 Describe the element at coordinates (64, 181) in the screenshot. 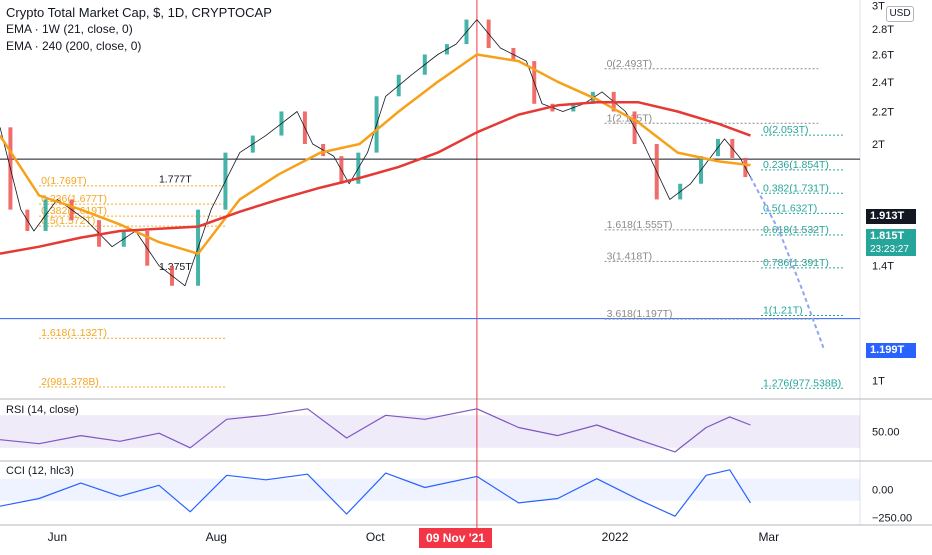

I see `fib-left-level-label: 0(1.769T)` at that location.